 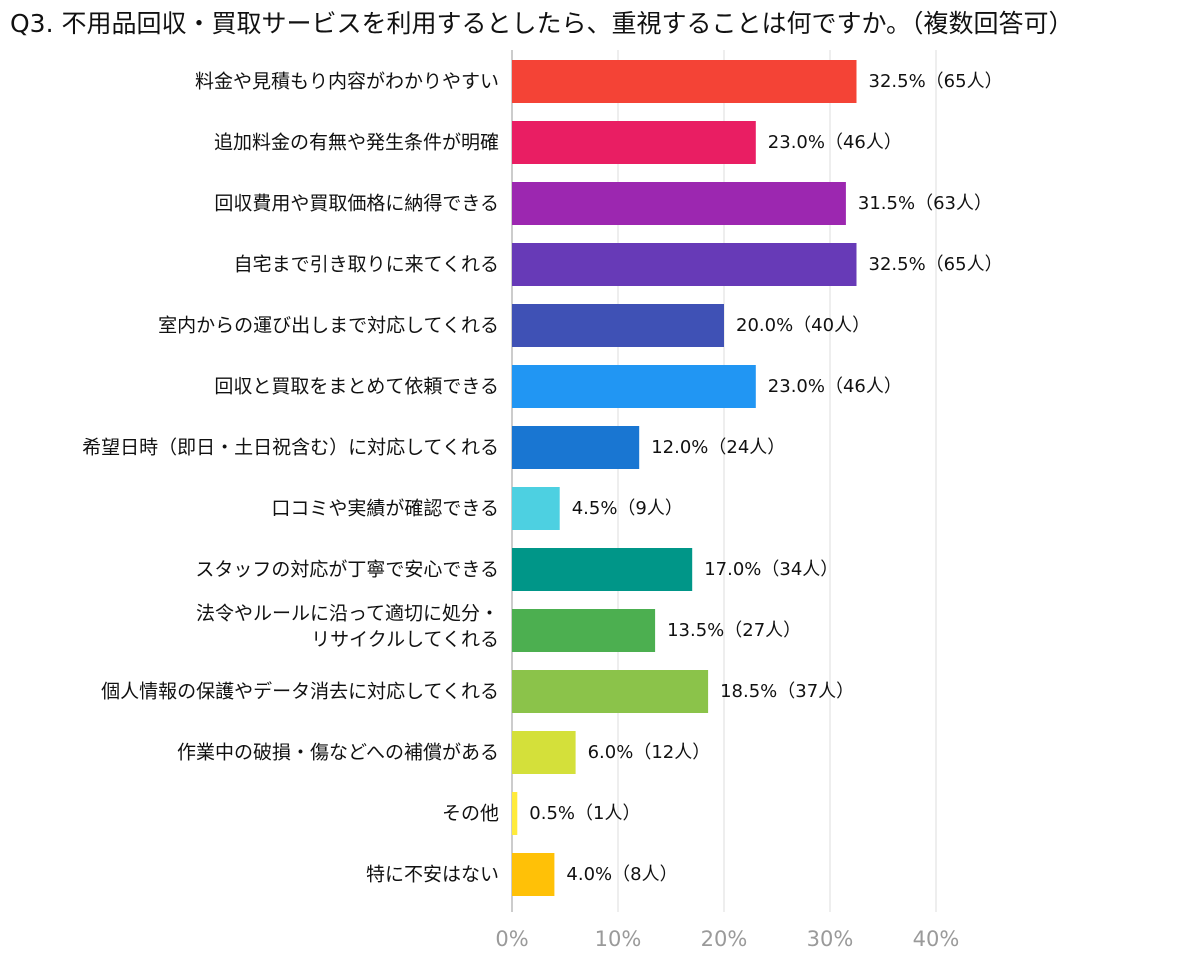 I want to click on data-label: 0.5%（1人）, so click(x=584, y=813).